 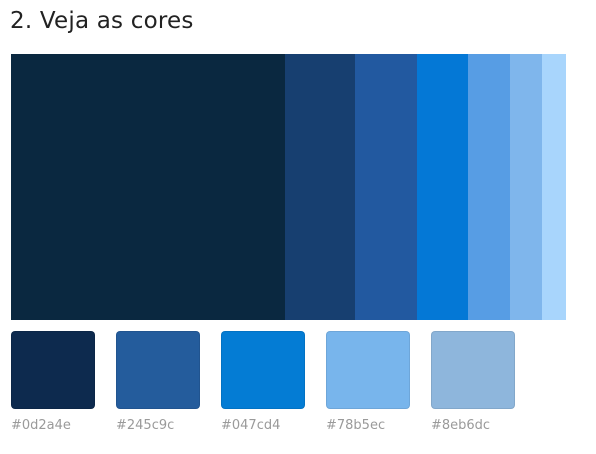 I want to click on swatch-label-2: #245c9c, so click(x=145, y=425).